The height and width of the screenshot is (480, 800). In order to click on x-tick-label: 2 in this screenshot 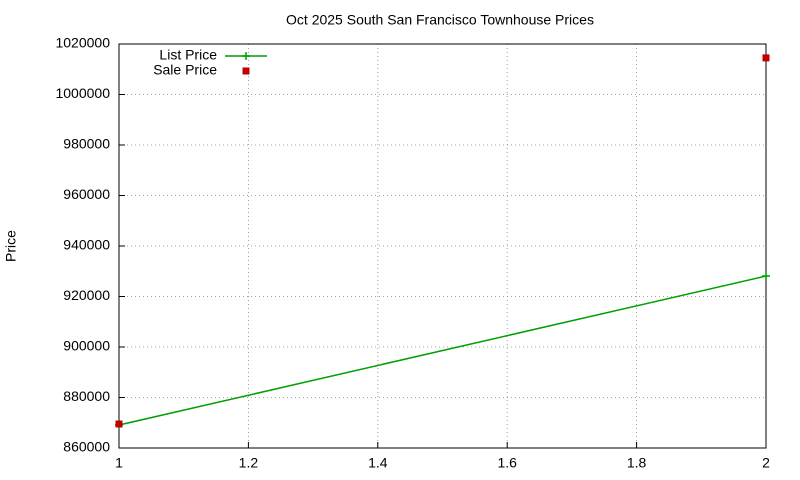, I will do `click(766, 463)`.